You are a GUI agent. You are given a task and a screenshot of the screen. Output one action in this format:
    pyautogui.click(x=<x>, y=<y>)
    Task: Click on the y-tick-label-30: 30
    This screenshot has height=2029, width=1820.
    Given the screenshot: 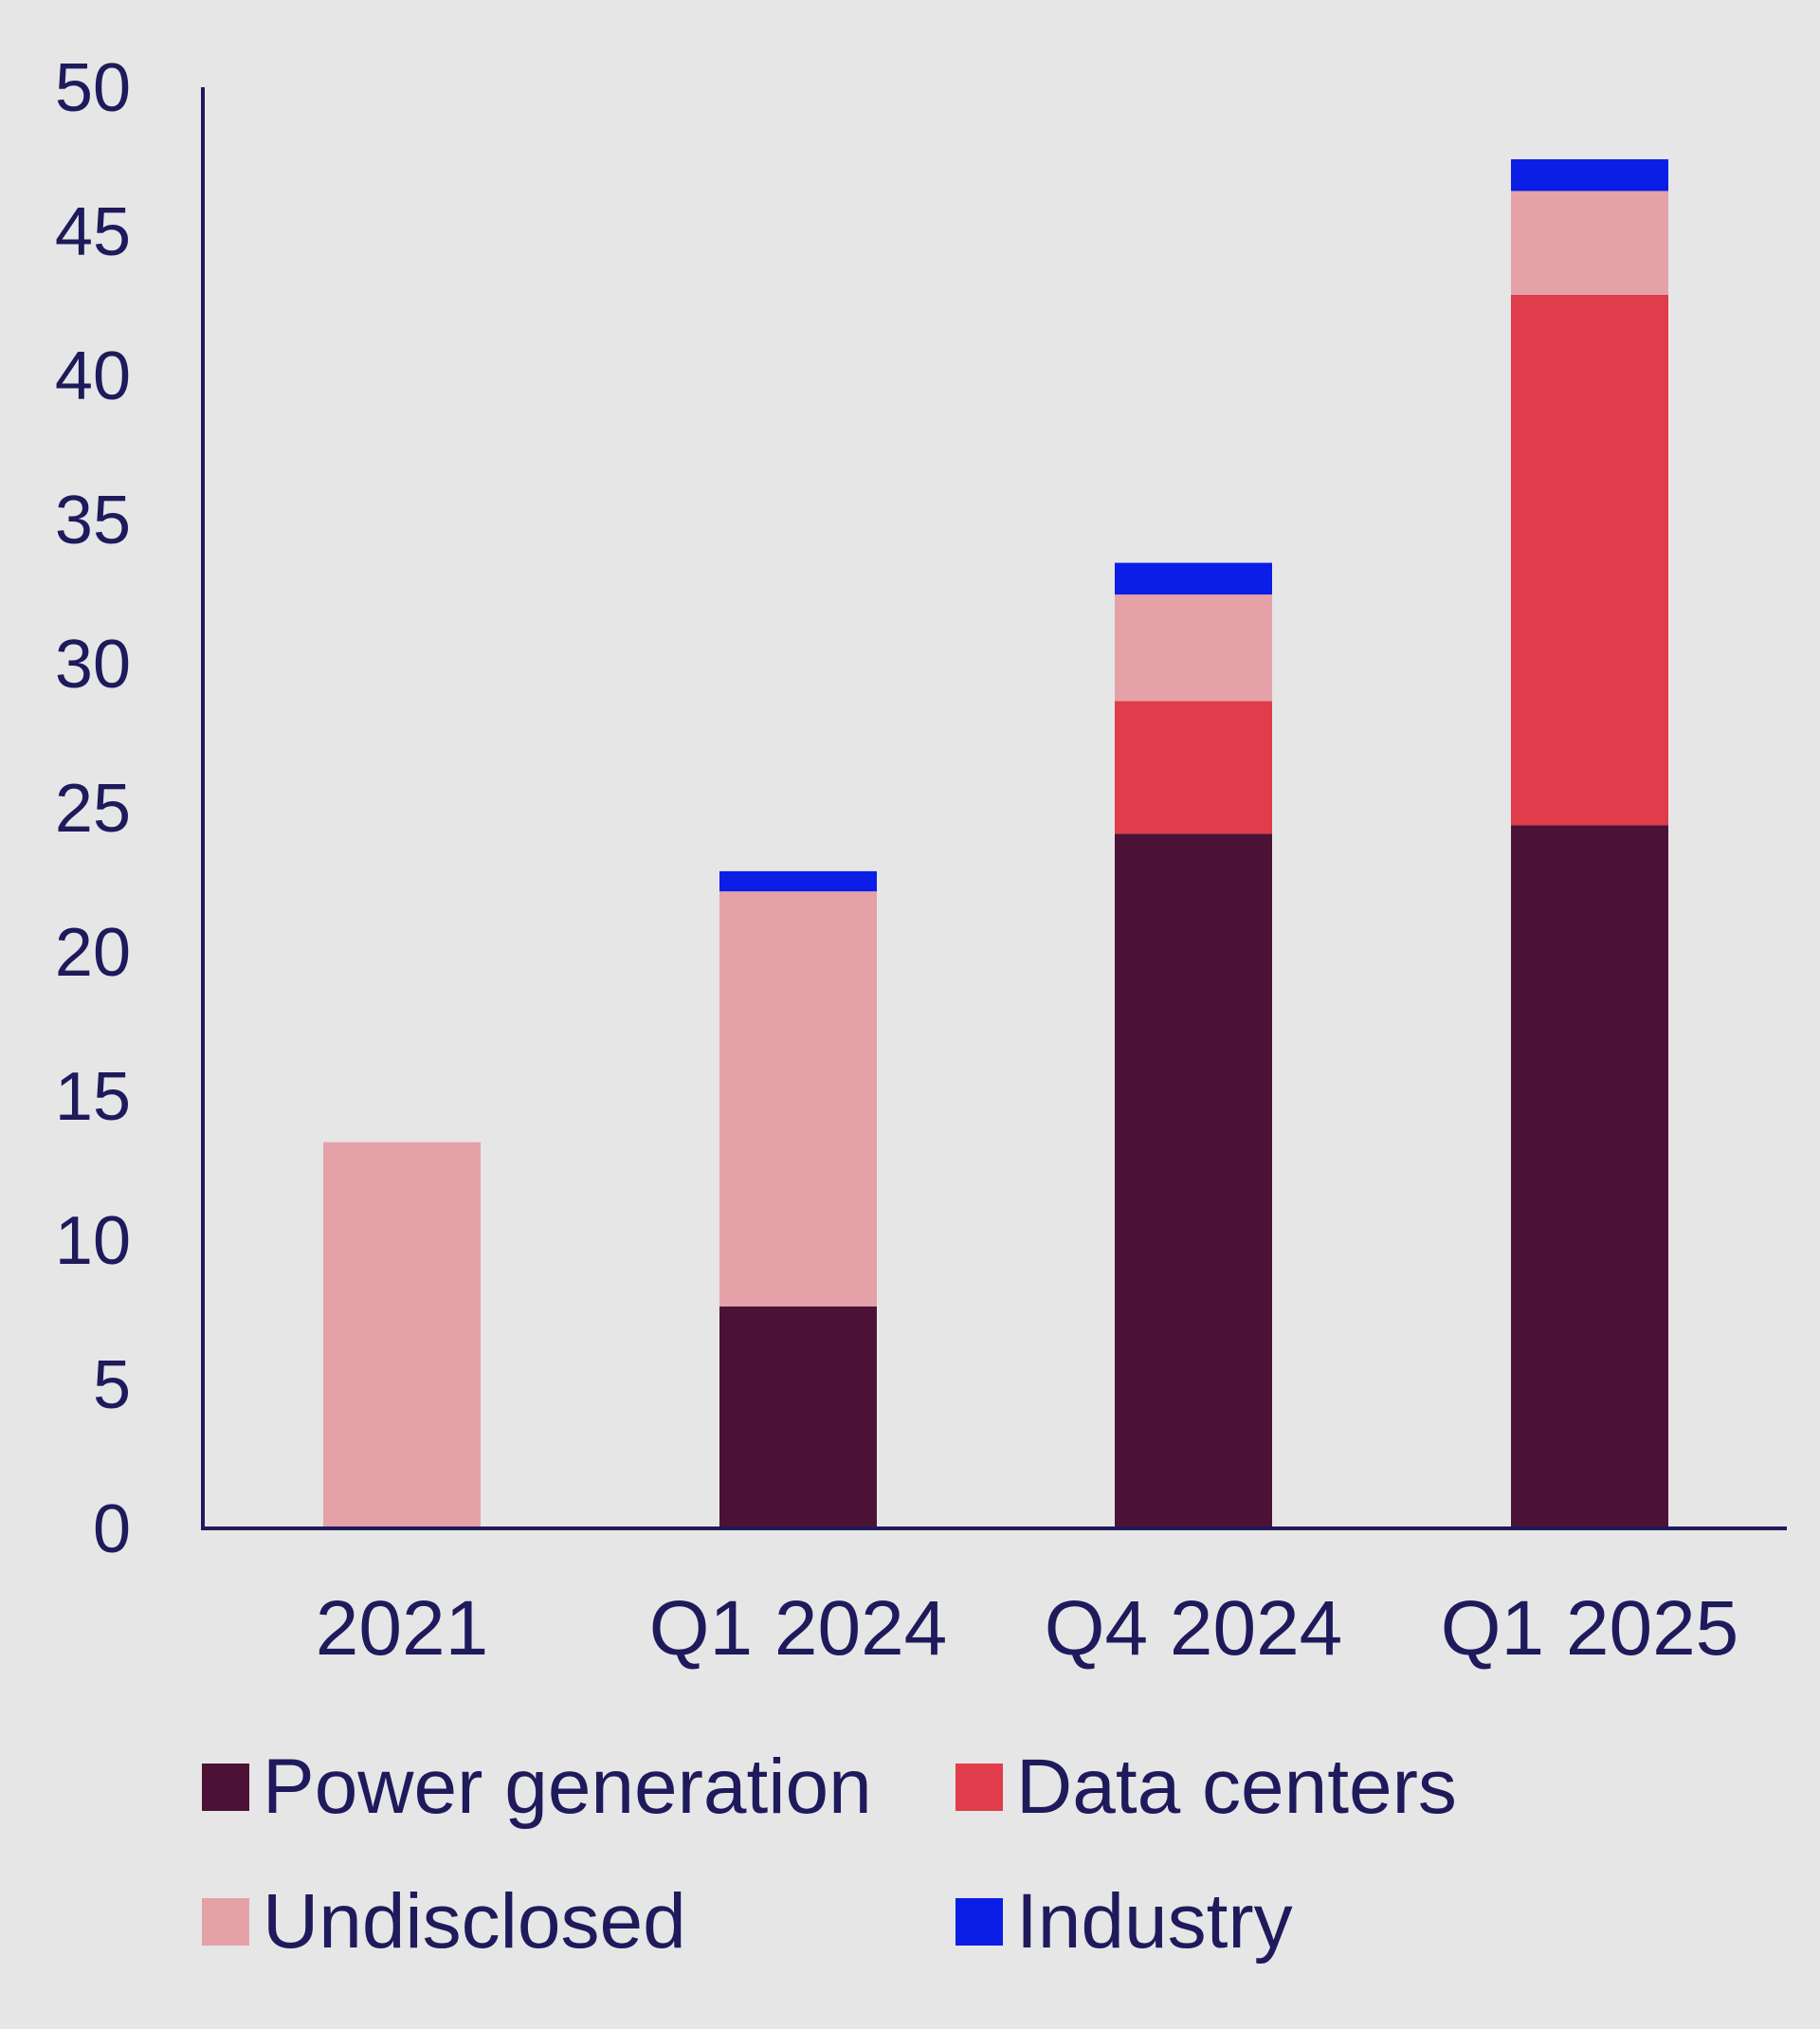 What is the action you would take?
    pyautogui.click(x=93, y=665)
    